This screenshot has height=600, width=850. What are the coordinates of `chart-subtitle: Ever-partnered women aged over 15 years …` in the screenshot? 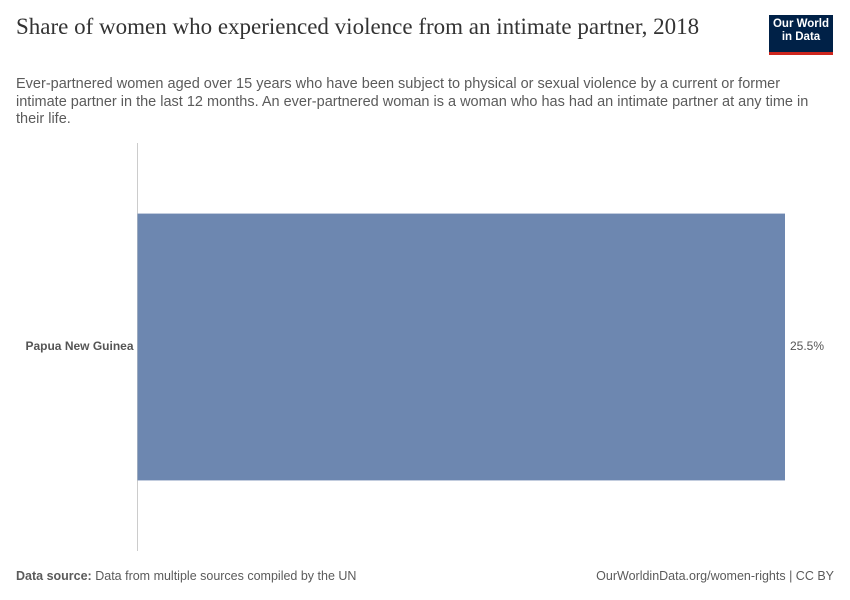 It's located at (412, 101).